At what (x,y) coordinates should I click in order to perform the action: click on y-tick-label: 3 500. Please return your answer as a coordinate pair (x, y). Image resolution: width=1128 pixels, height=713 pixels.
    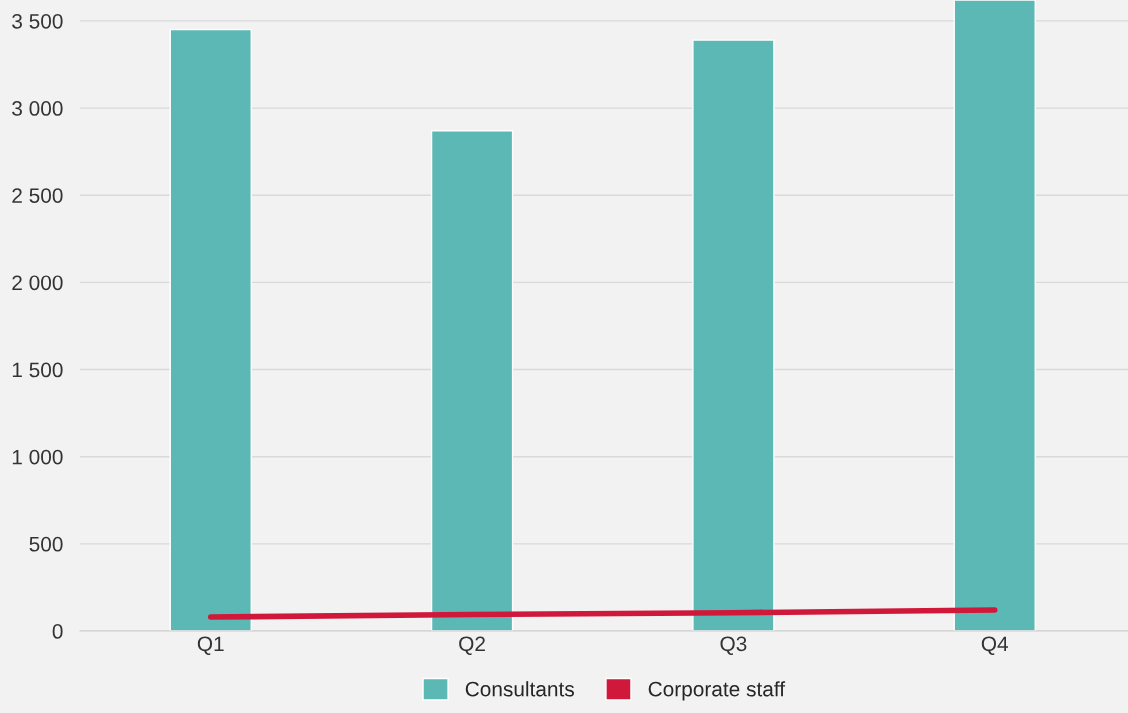
    Looking at the image, I should click on (37, 21).